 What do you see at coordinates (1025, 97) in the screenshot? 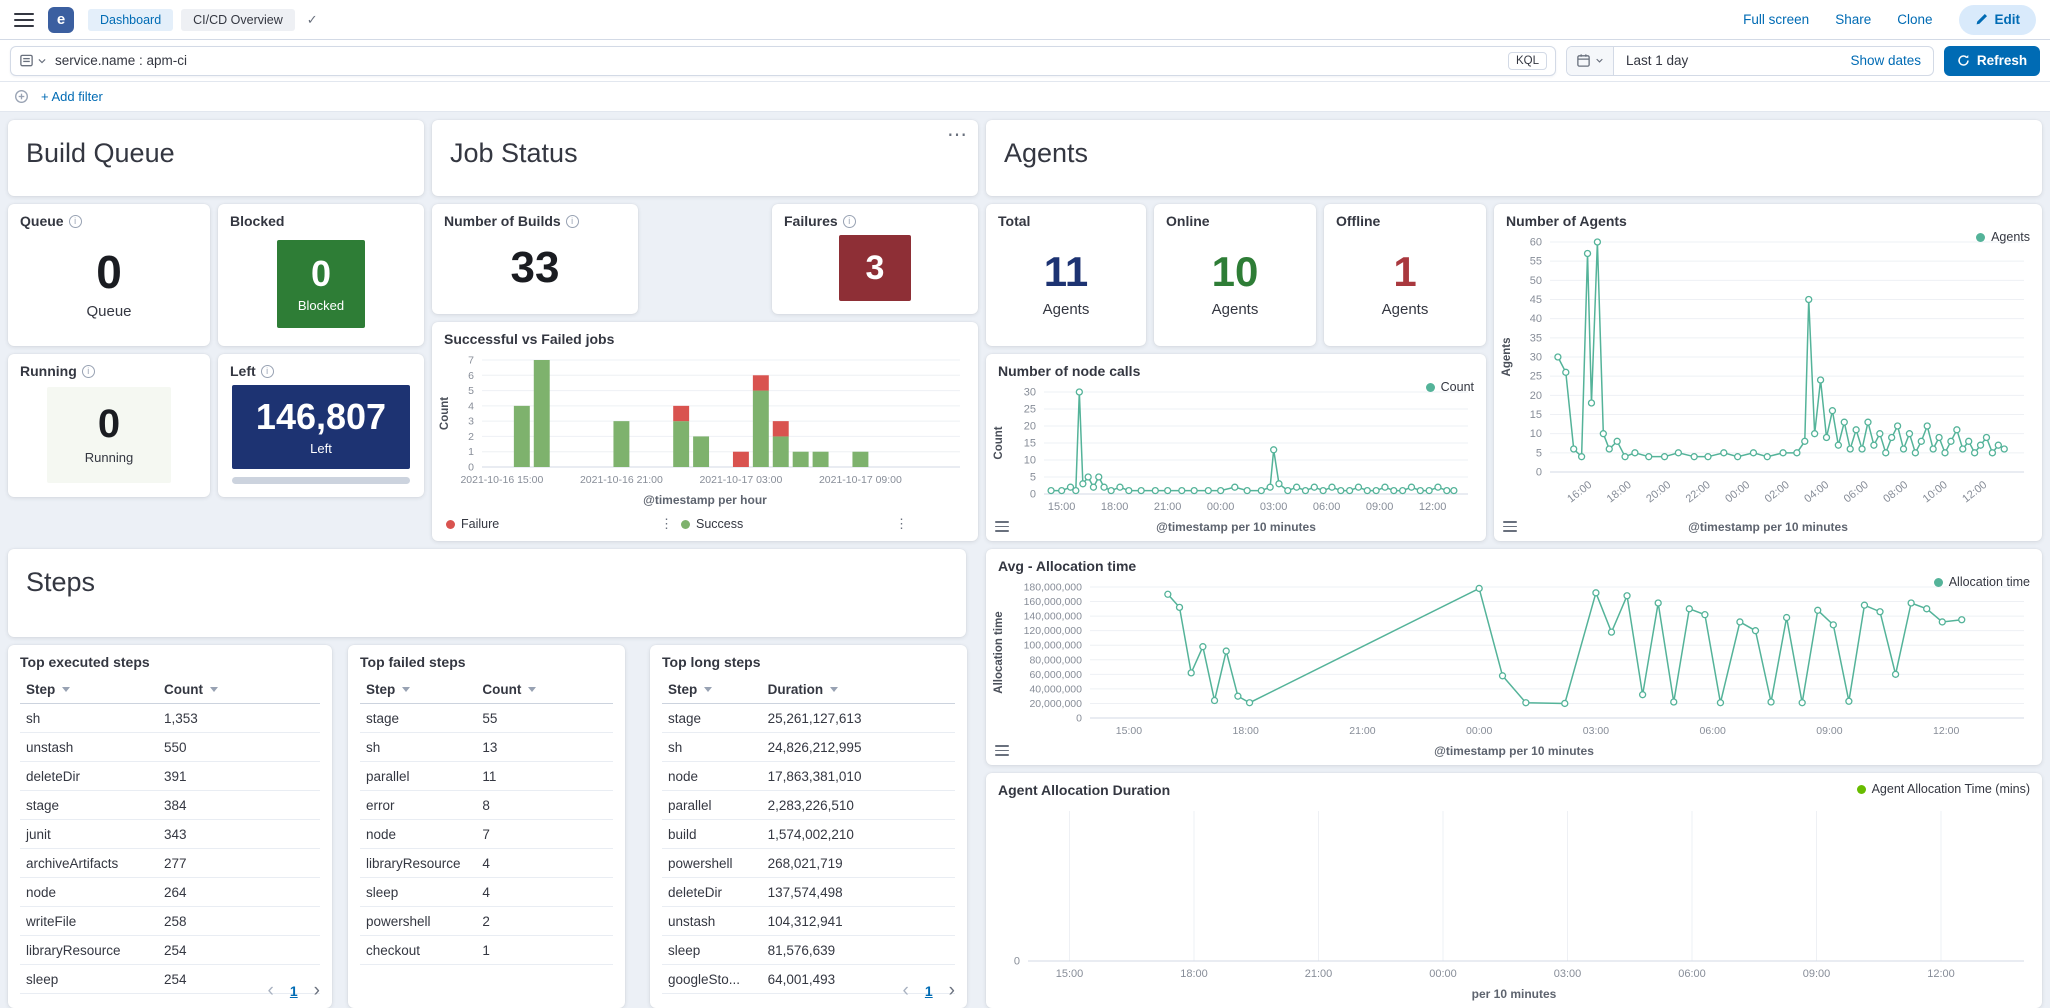
I see `filter-bar: + Add filter` at bounding box center [1025, 97].